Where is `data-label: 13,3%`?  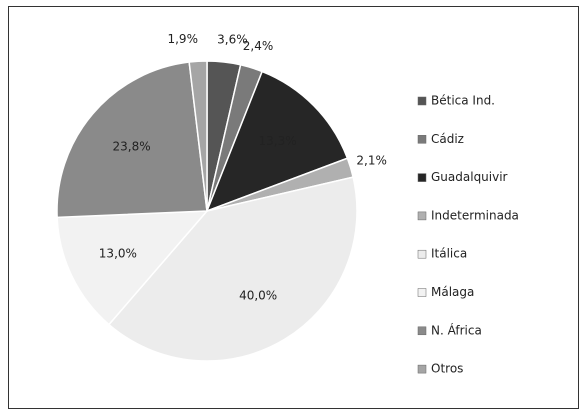
data-label: 13,3% is located at coordinates (278, 141).